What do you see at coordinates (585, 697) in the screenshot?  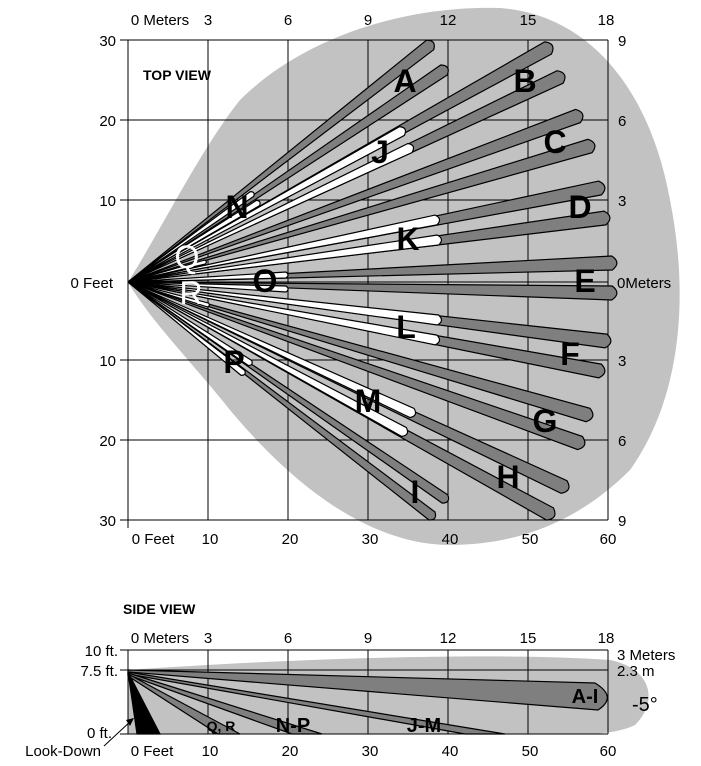 I see `side-zone-a-i: A-I` at bounding box center [585, 697].